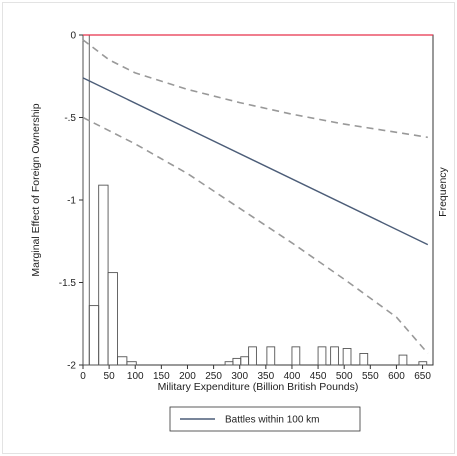 The height and width of the screenshot is (456, 457). I want to click on x-tick-label: 150, so click(161, 376).